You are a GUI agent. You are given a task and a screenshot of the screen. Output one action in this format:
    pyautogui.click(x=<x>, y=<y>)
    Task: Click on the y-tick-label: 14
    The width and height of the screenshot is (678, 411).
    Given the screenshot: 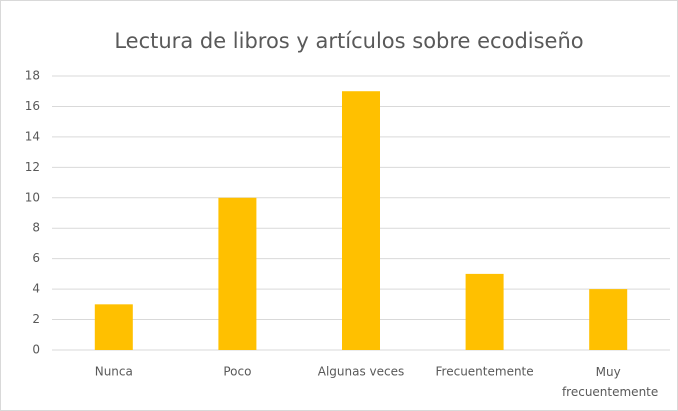 What is the action you would take?
    pyautogui.click(x=32, y=136)
    